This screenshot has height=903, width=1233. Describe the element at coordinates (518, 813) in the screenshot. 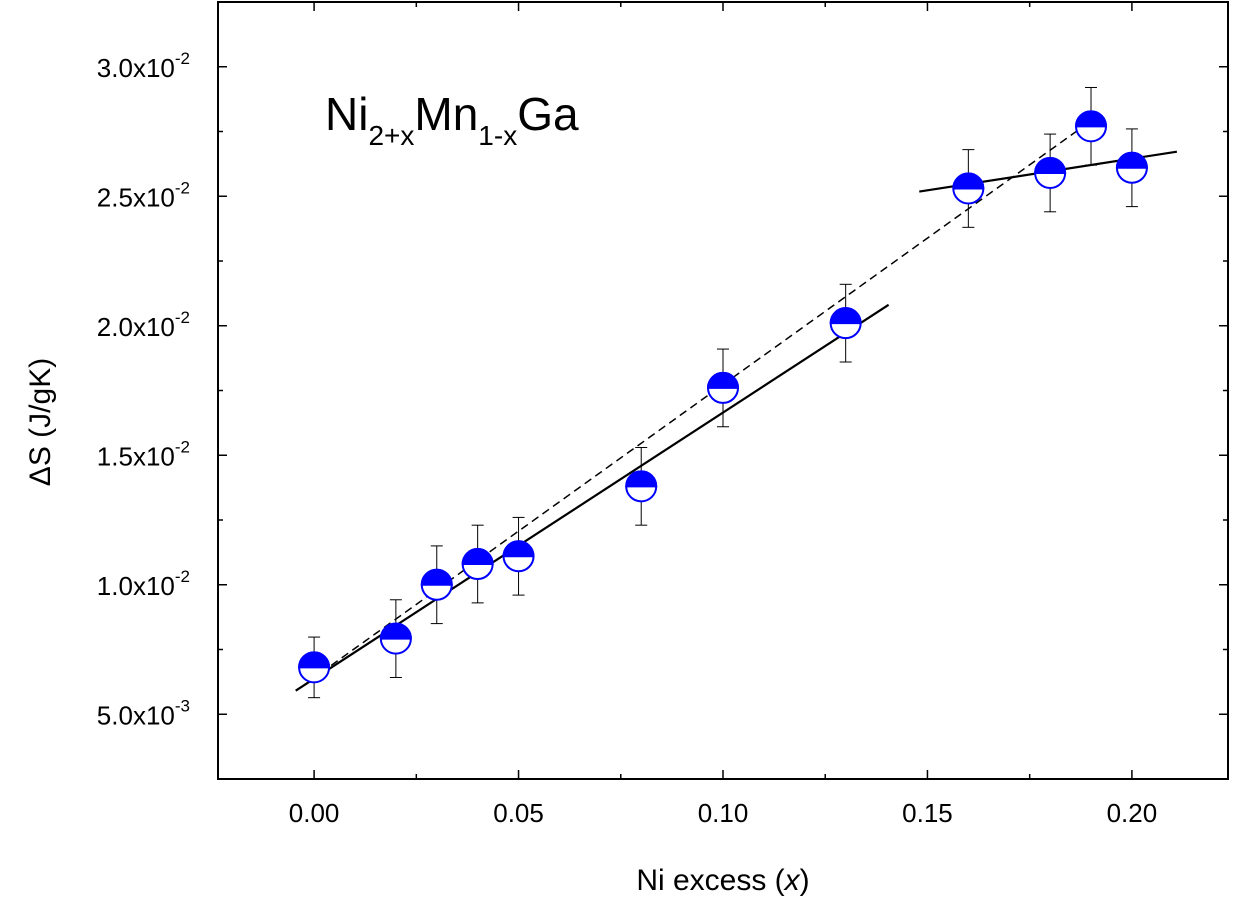

I see `x-tick-label: 0.05` at that location.